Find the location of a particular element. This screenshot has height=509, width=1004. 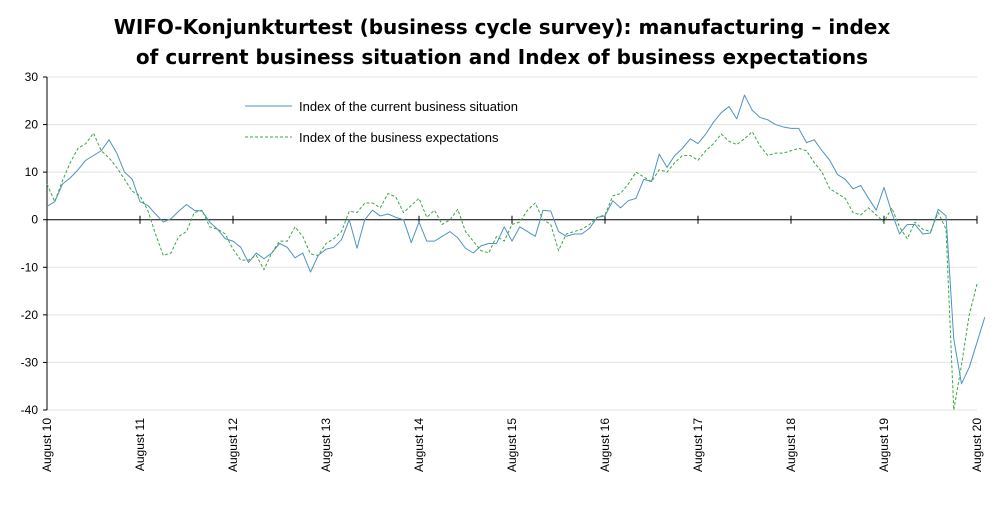

x-tick-label: August 17 is located at coordinates (698, 445).